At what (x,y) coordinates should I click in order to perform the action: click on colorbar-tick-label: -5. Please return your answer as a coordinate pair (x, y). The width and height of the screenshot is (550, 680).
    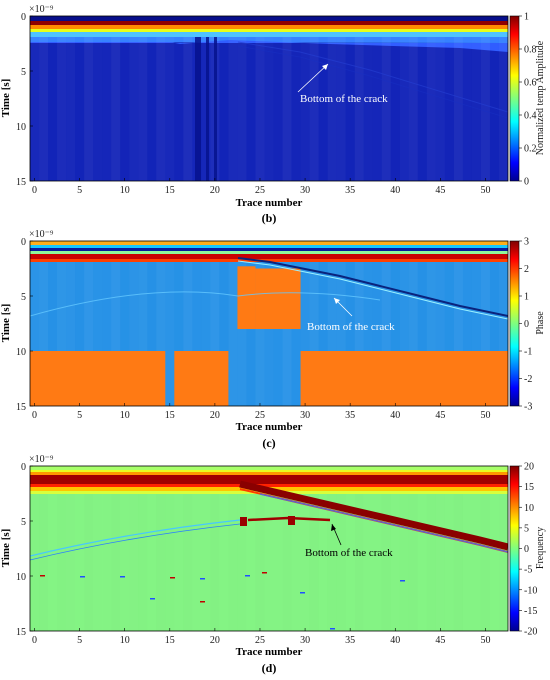
    Looking at the image, I should click on (528, 570).